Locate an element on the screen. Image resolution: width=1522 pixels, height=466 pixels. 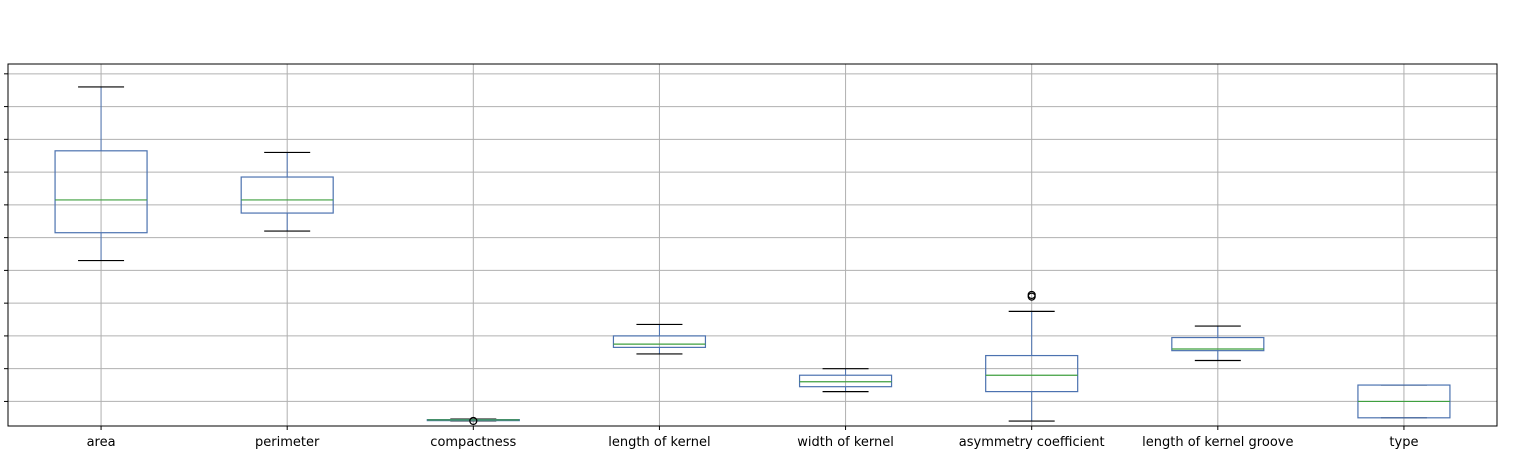
box-compactness is located at coordinates (473, 421).